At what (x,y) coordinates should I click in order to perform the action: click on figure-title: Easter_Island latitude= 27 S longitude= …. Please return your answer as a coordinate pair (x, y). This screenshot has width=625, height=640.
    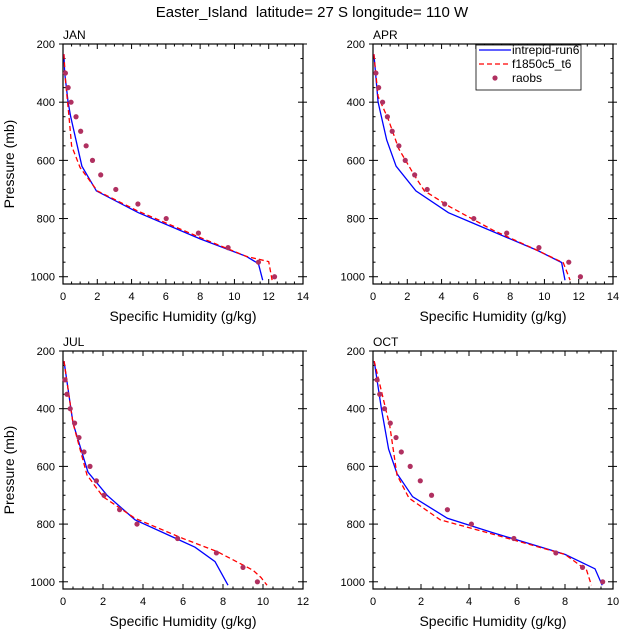
    Looking at the image, I should click on (312, 12).